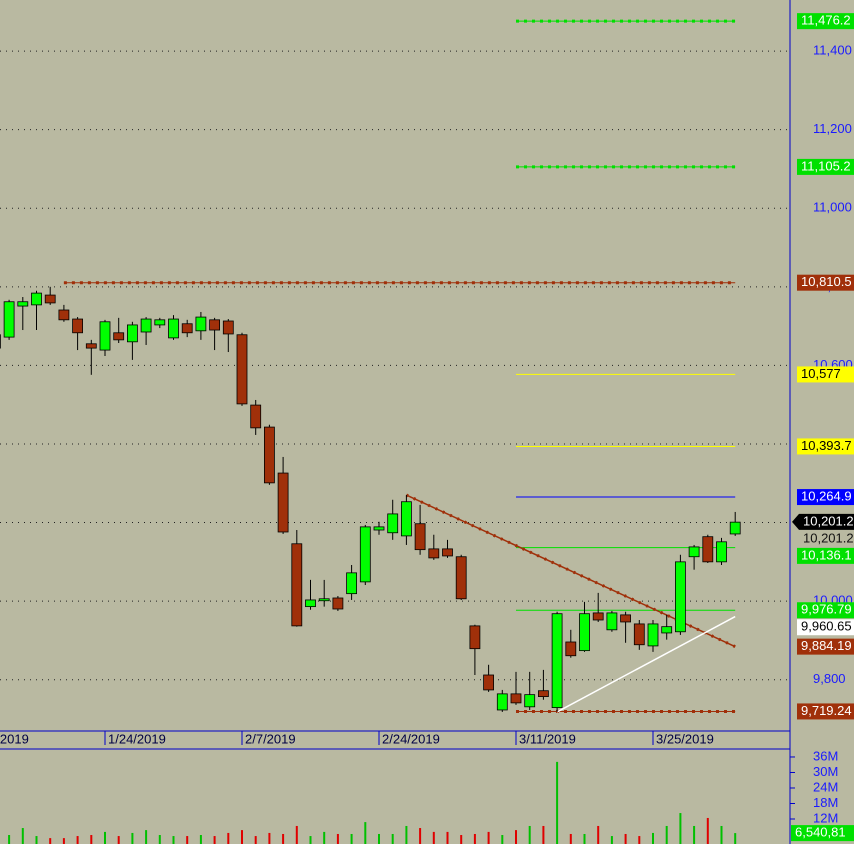 This screenshot has height=844, width=854. Describe the element at coordinates (825, 817) in the screenshot. I see `y-tick-label: 12M` at that location.